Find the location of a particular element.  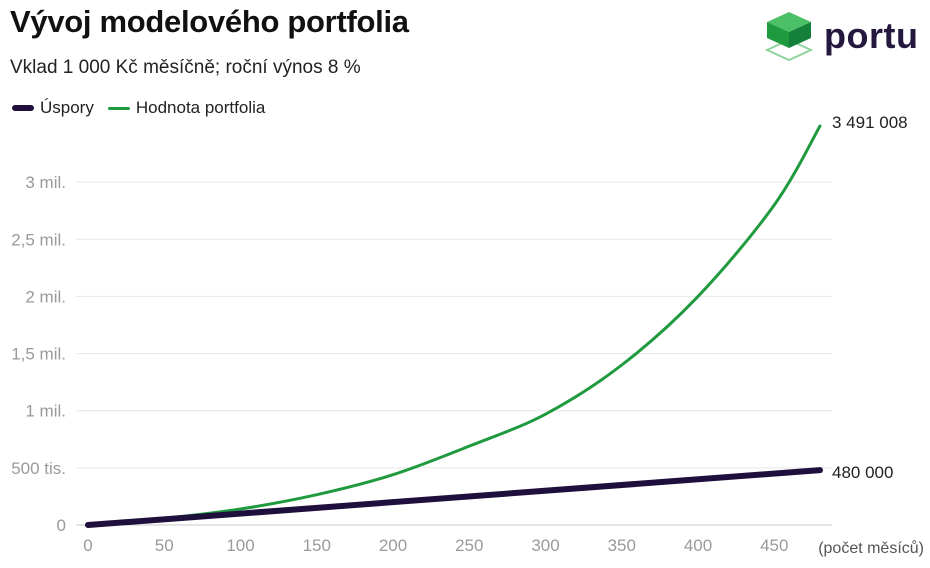

x-tick-label: 150 is located at coordinates (317, 545).